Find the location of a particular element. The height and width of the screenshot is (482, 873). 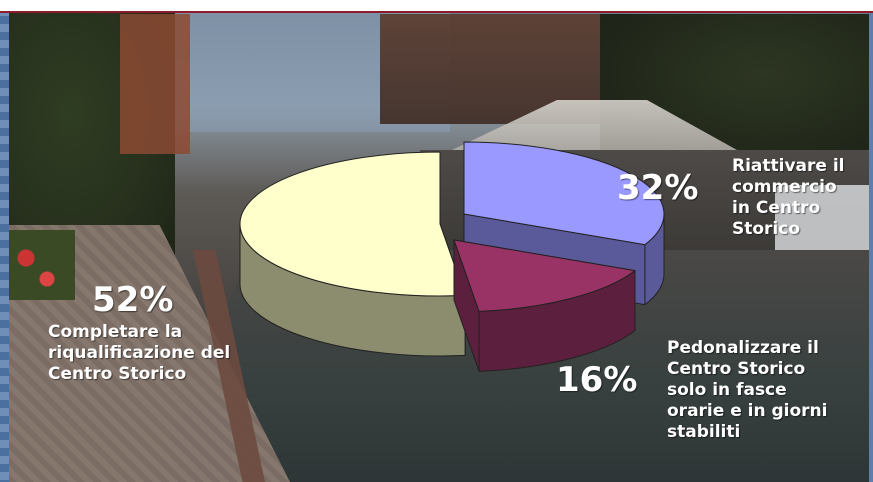

pie-category-label-2-line: riqualificazione del is located at coordinates (139, 353).